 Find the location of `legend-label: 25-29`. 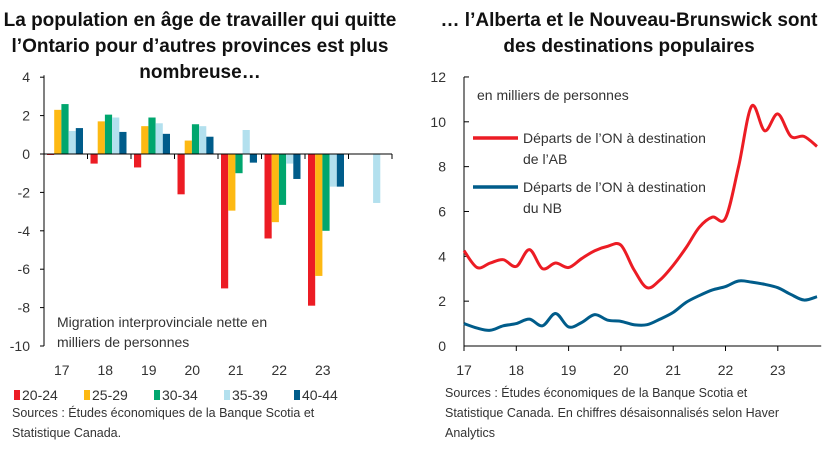

legend-label: 25-29 is located at coordinates (110, 395).